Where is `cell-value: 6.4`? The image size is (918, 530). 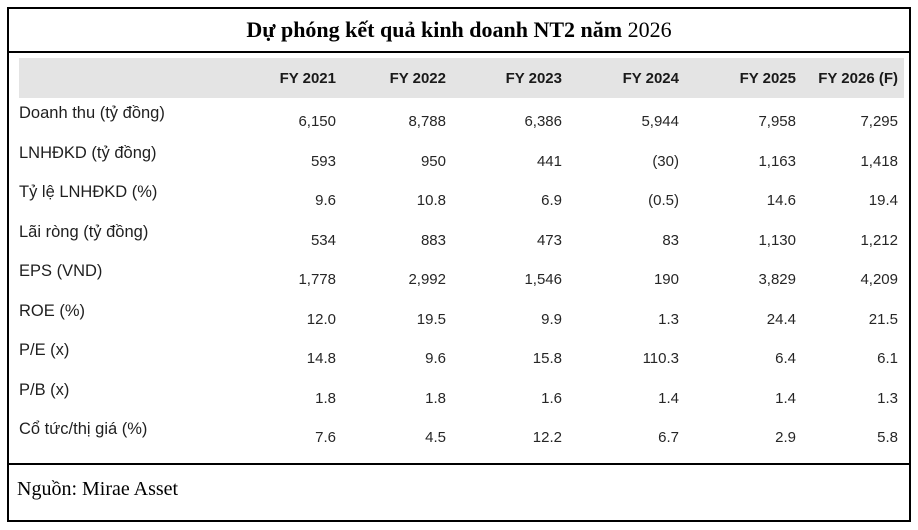
cell-value: 6.4 is located at coordinates (785, 359).